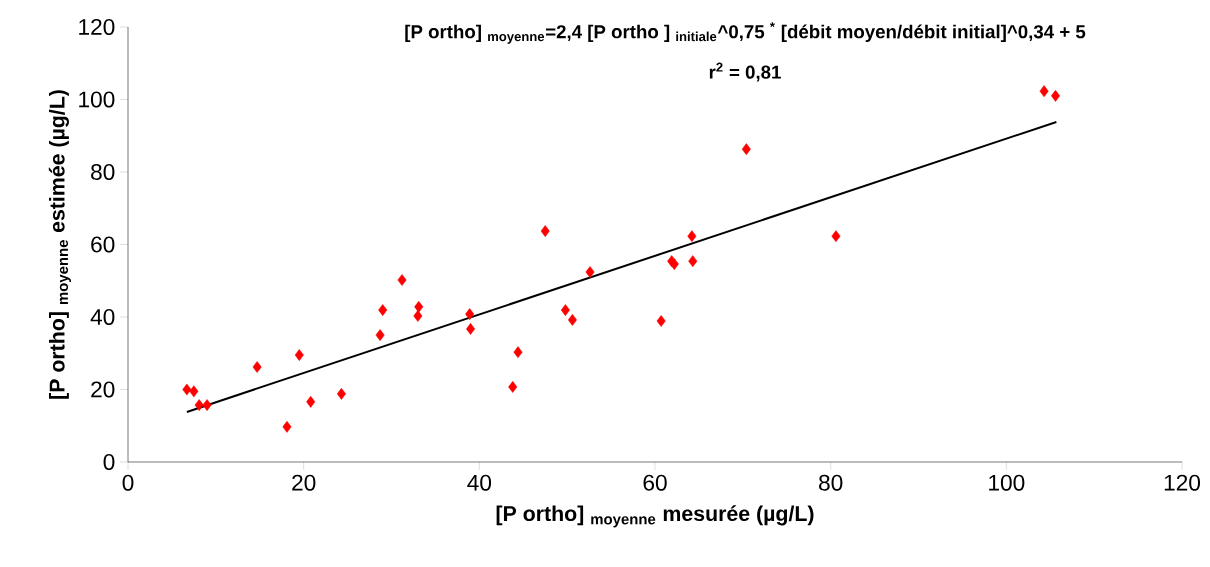 Image resolution: width=1210 pixels, height=567 pixels. Describe the element at coordinates (655, 482) in the screenshot. I see `x-tick-label: 60` at that location.